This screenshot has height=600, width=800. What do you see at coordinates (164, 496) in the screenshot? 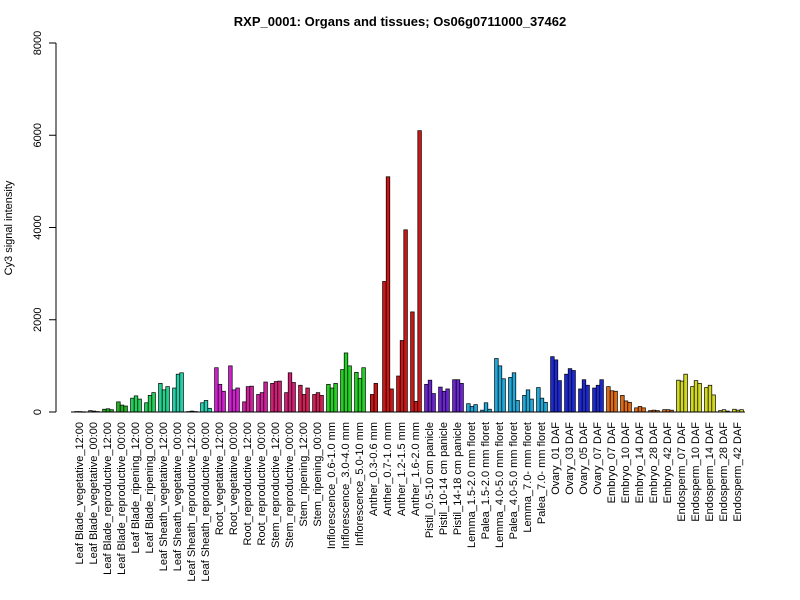
I see `x-tick-label: Leaf Sheath_vegetative_12:00` at bounding box center [164, 496].